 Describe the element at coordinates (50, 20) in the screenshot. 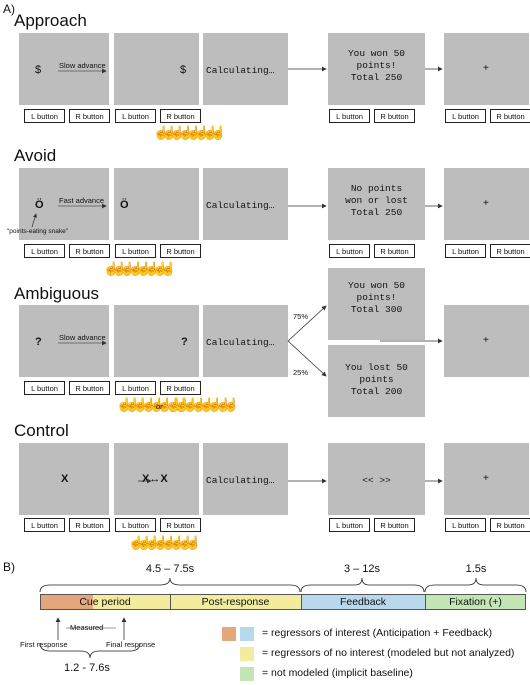

I see `approach-title: Approach` at that location.